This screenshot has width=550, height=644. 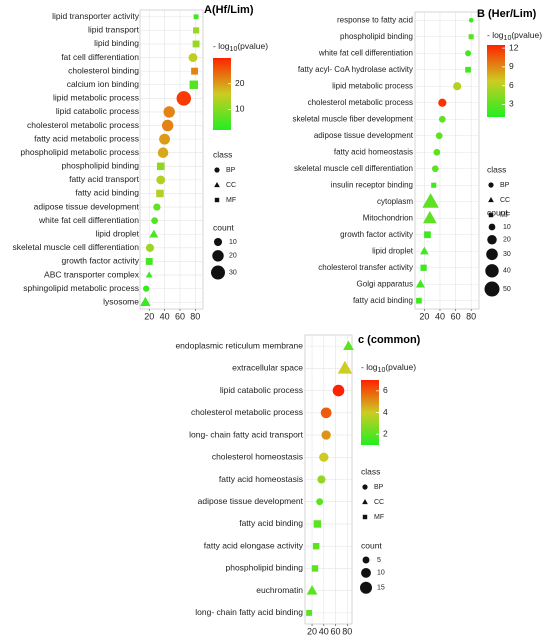 What do you see at coordinates (355, 69) in the screenshot?
I see `y-tick-label: fatty acyl- CoA hydrolase activity` at bounding box center [355, 69].